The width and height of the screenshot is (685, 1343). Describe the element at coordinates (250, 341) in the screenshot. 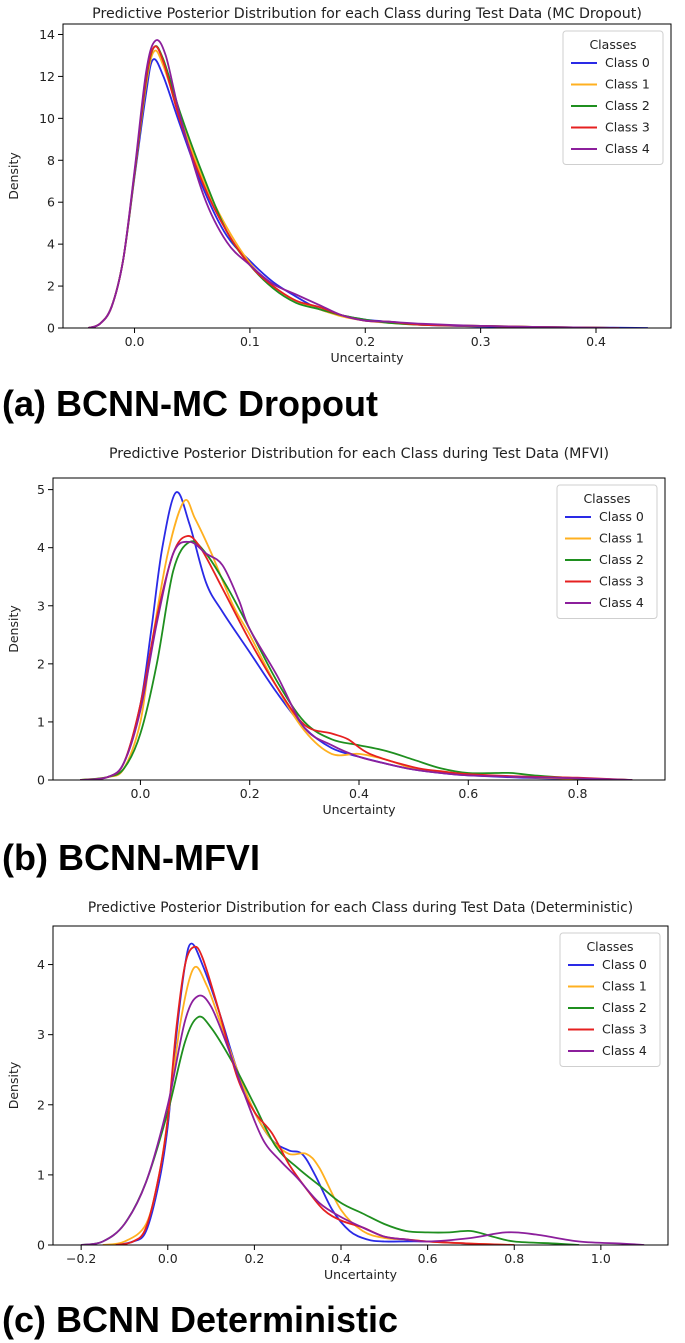

I see `x-tick-label: 0.1` at that location.